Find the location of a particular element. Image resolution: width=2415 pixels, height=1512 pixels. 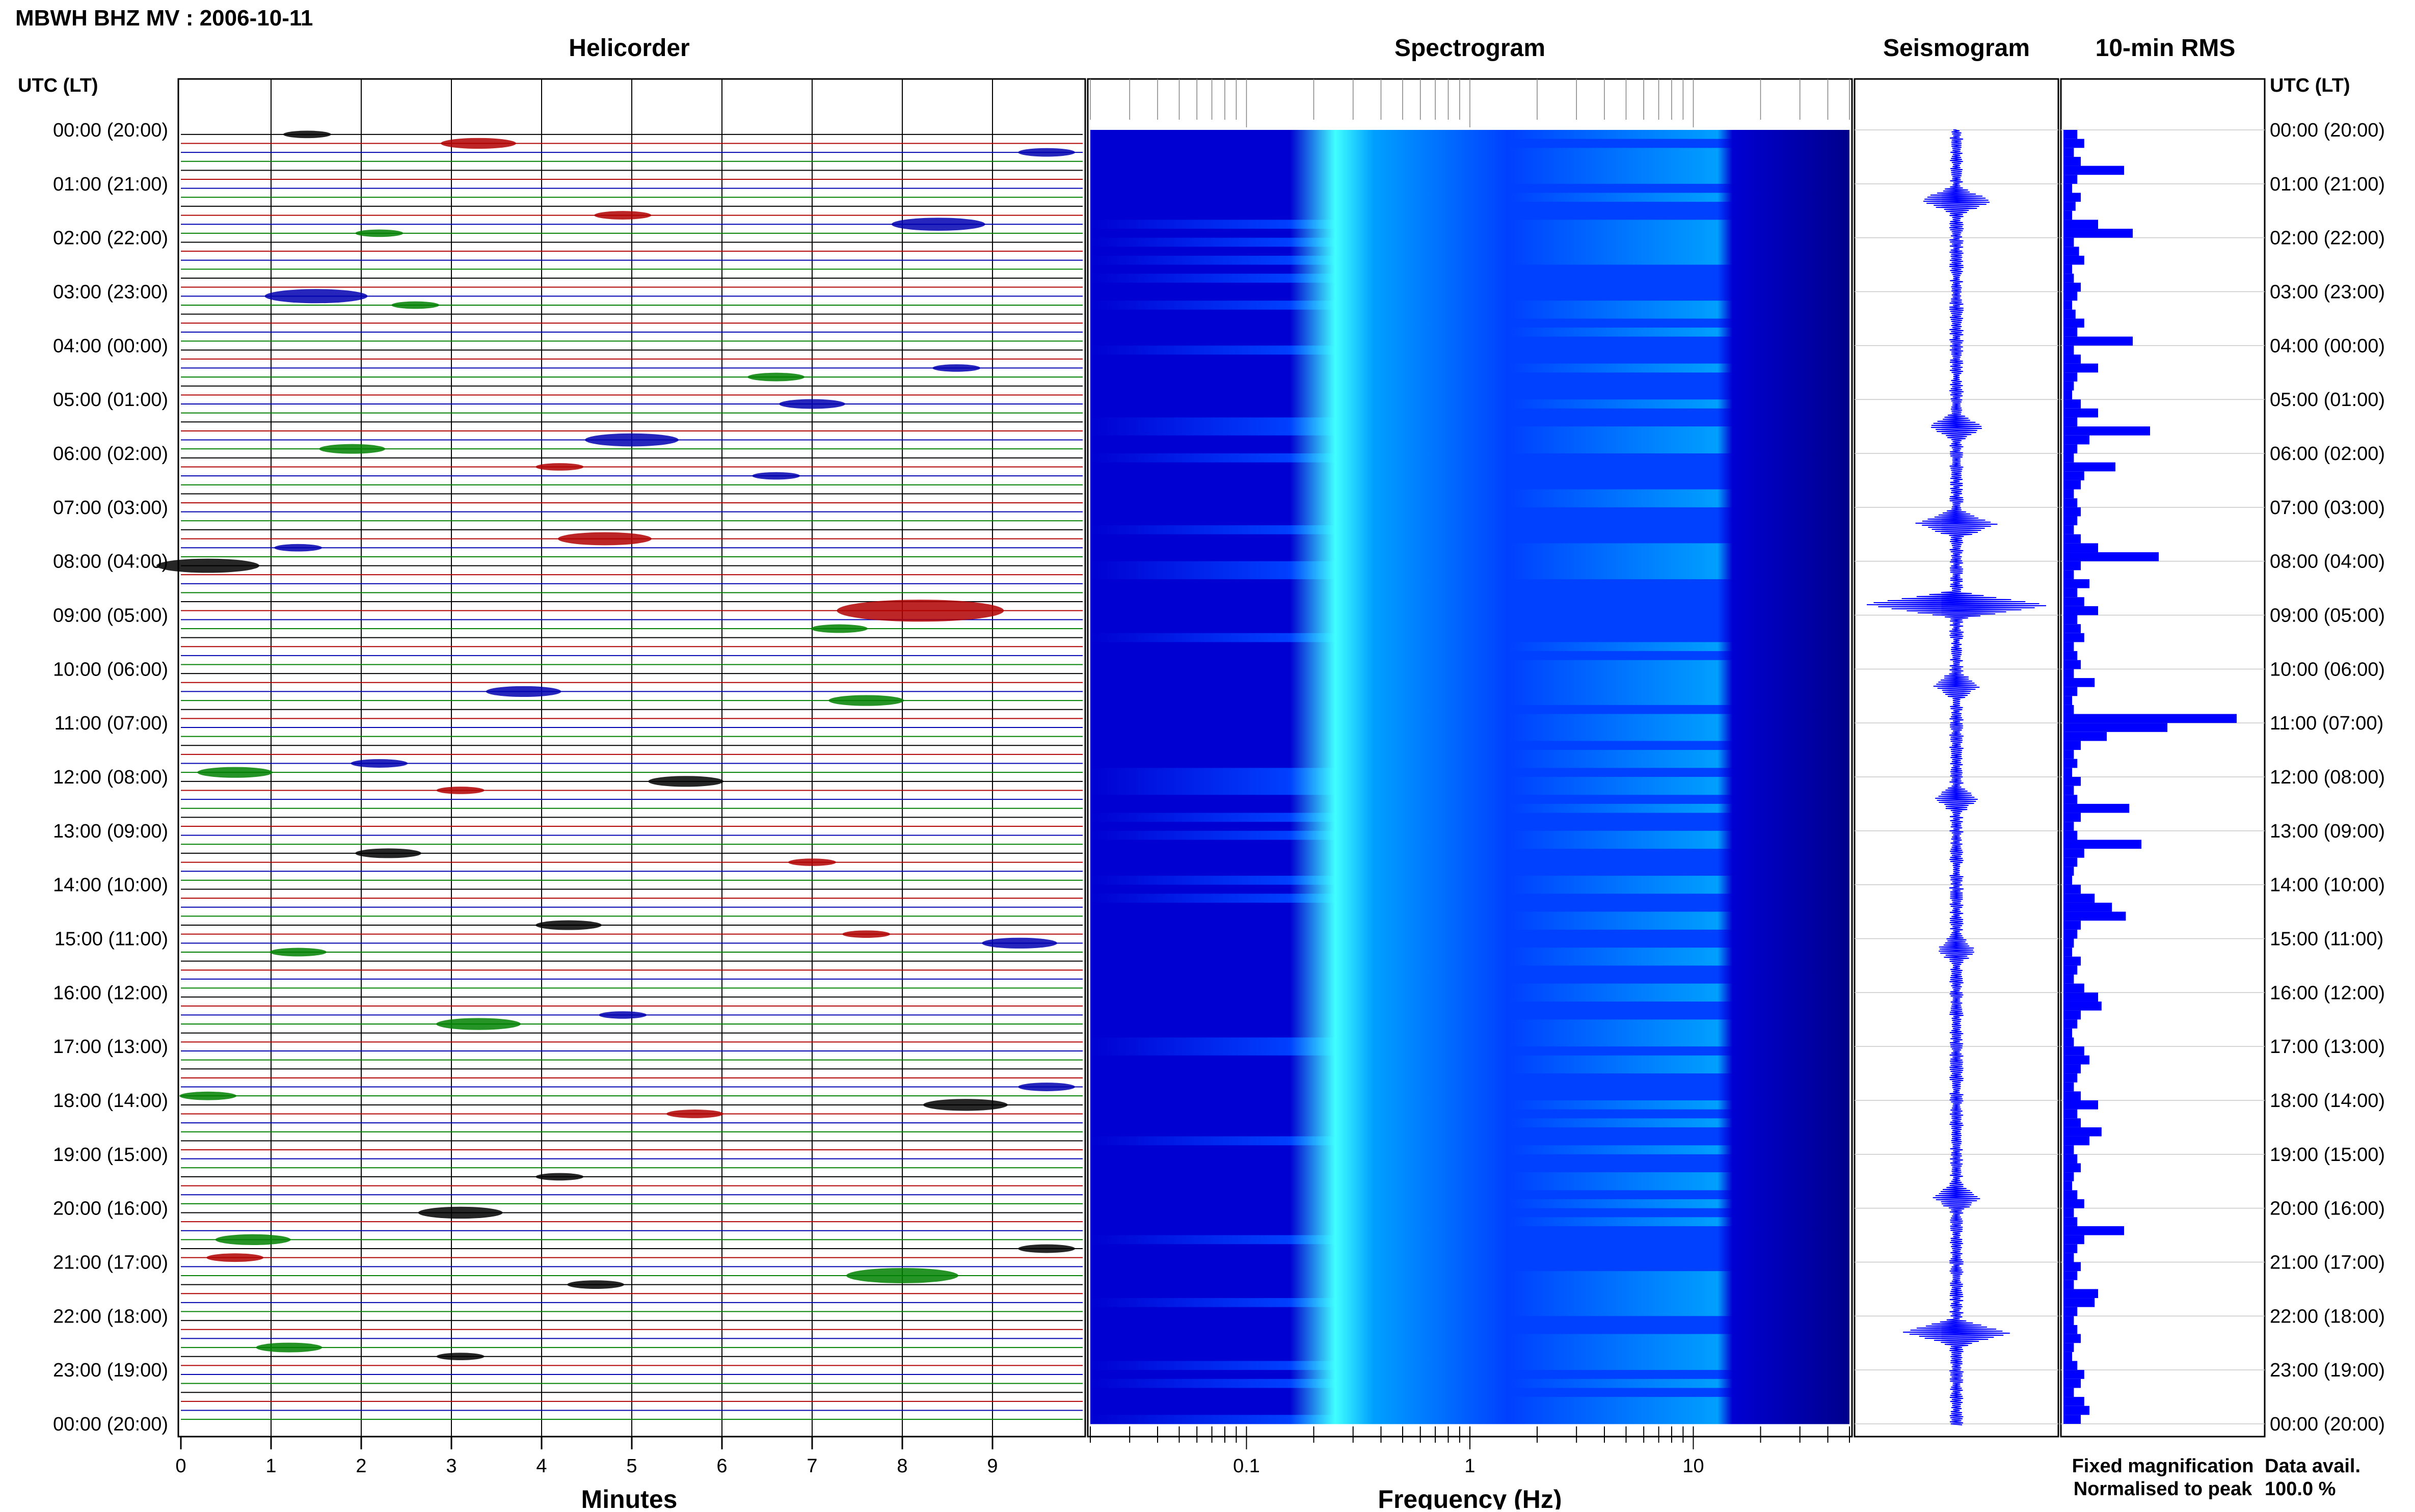

time-label-left: 19:00 (15:00) is located at coordinates (110, 1155).